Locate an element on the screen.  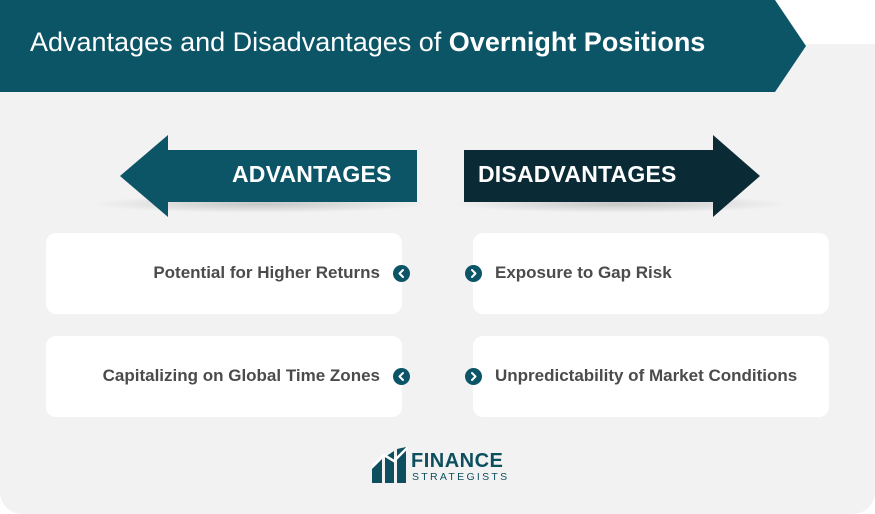
finance-strategists-logo-icon is located at coordinates (390, 465).